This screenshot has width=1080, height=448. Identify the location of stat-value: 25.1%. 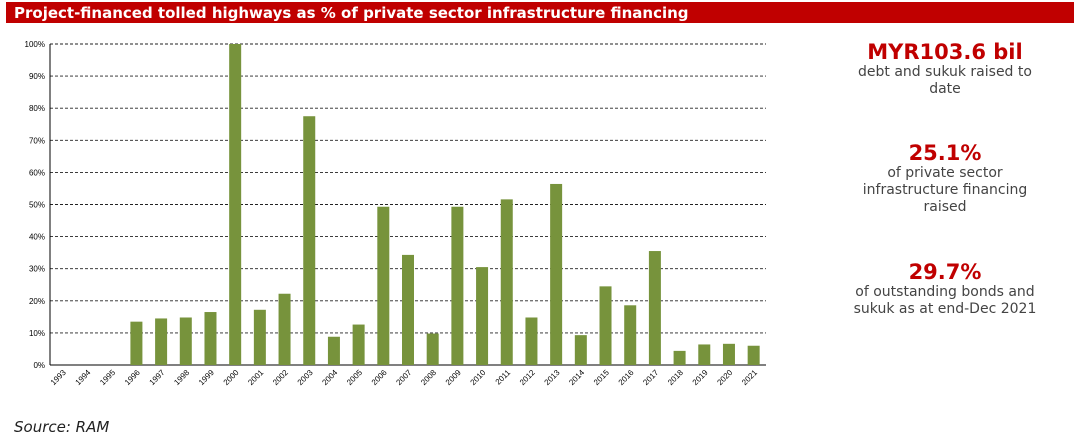
(945, 153).